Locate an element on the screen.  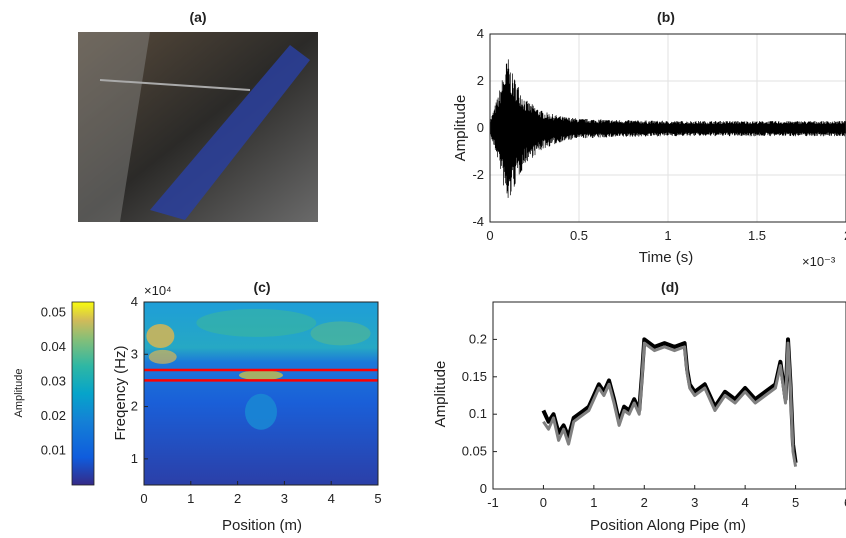
cable-line is located at coordinates (175, 85).